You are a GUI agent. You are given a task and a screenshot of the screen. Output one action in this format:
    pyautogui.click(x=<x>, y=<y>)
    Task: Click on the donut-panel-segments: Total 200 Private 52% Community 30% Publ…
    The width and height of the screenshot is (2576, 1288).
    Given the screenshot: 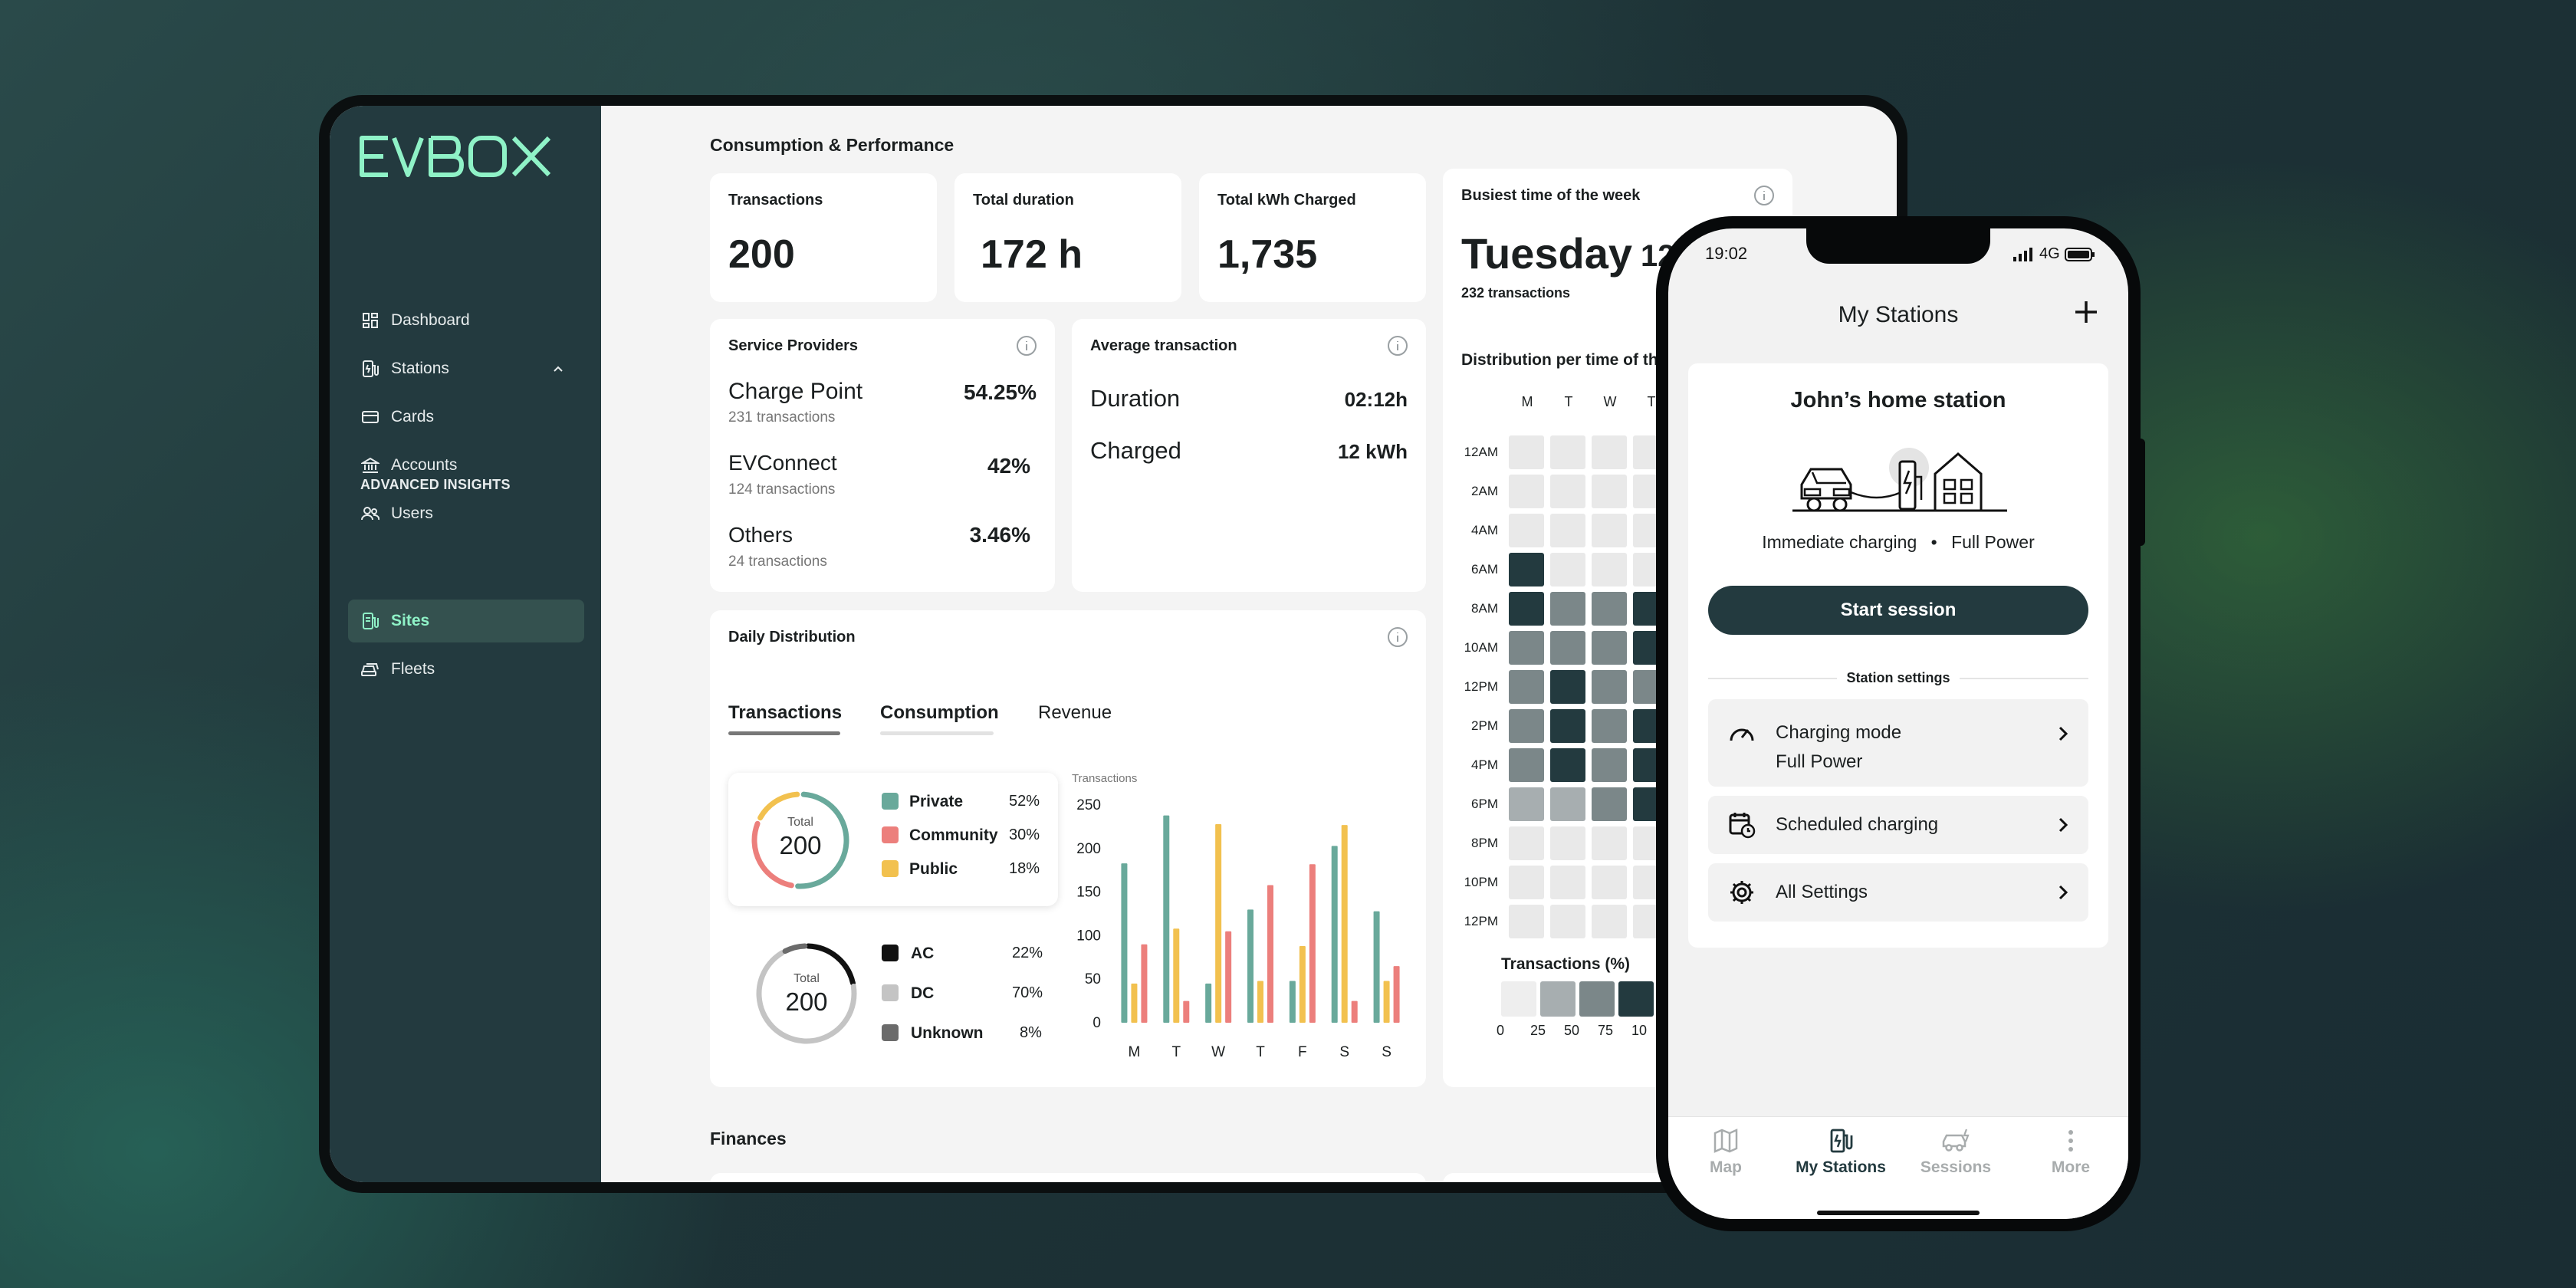 What is the action you would take?
    pyautogui.click(x=893, y=839)
    